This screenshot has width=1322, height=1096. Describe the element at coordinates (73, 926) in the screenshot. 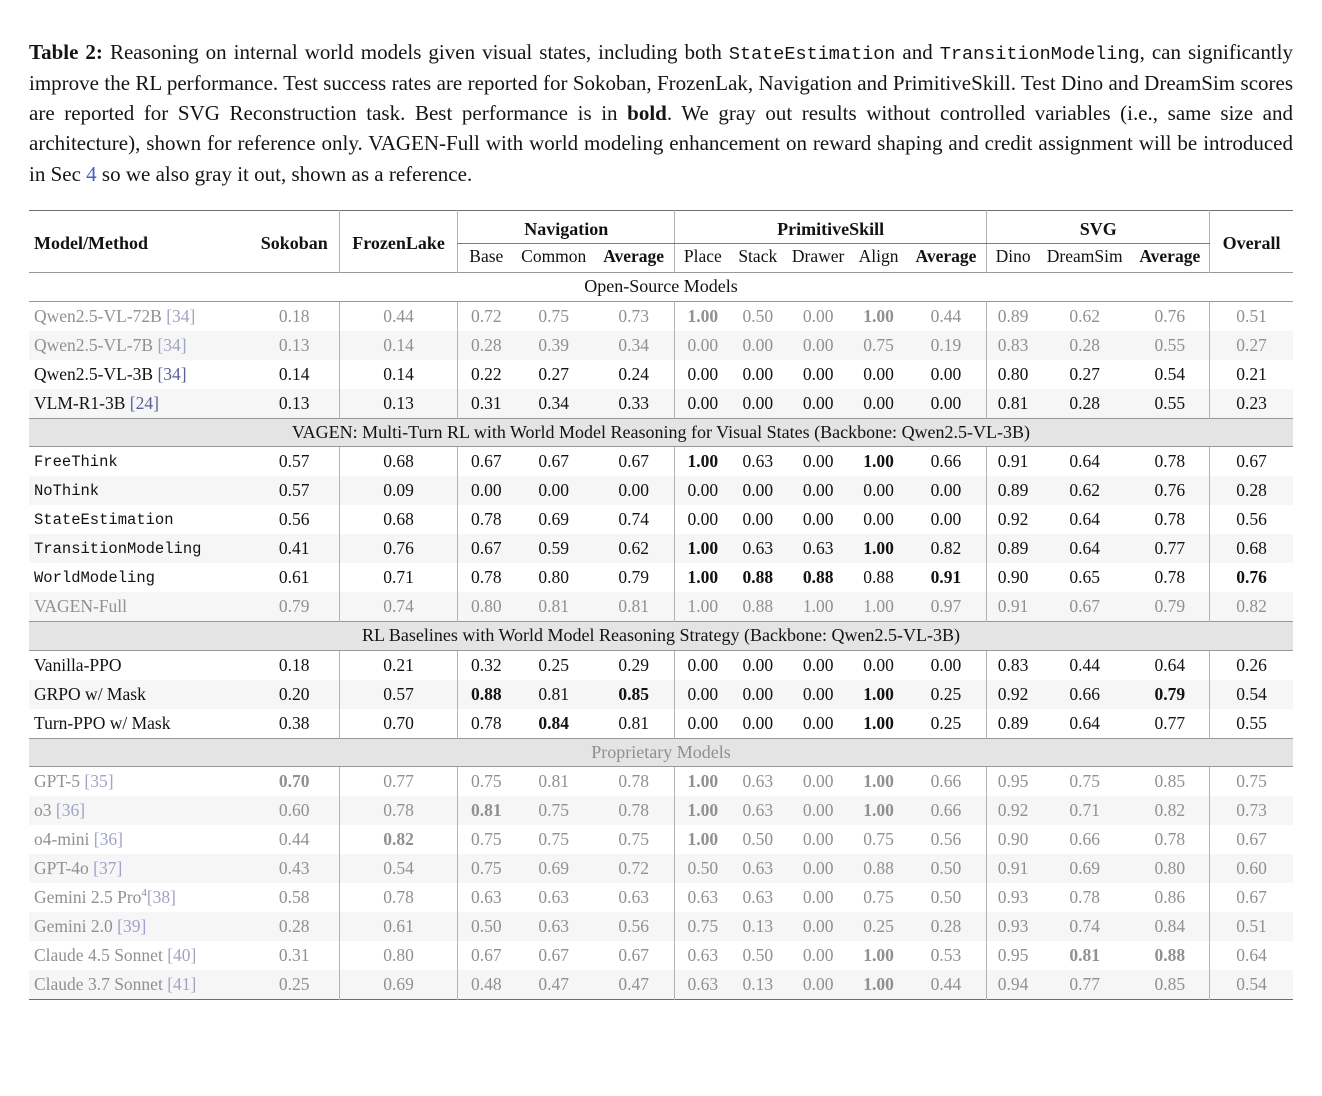

I see `model-name-label: Gemini 2.0` at that location.